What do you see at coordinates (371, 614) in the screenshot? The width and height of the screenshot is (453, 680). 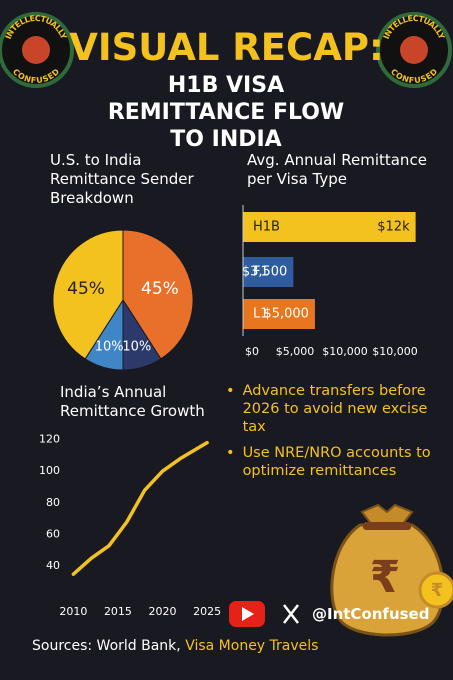 I see `social-handle: @IntConfused` at bounding box center [371, 614].